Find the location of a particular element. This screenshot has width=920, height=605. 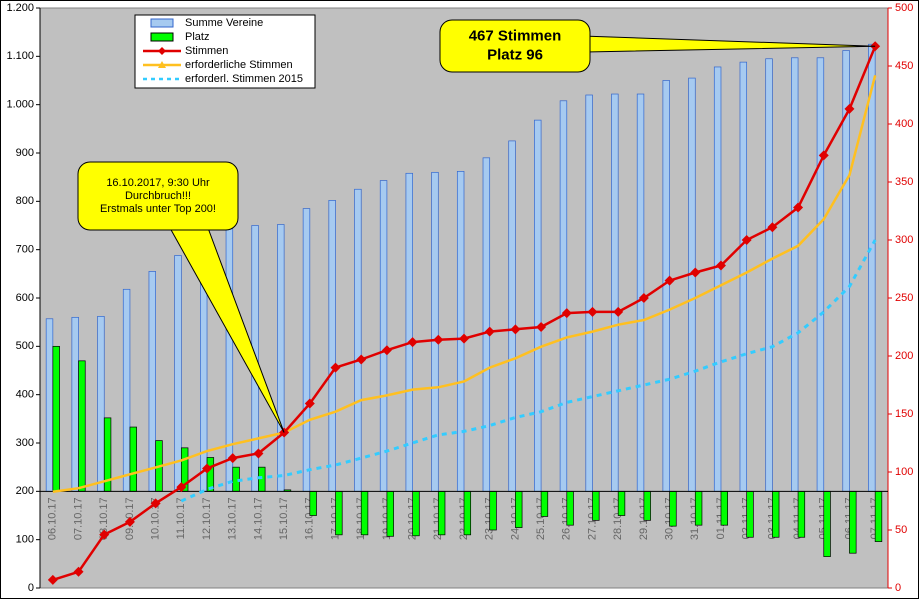

y2-tick-label: 300 is located at coordinates (904, 240).